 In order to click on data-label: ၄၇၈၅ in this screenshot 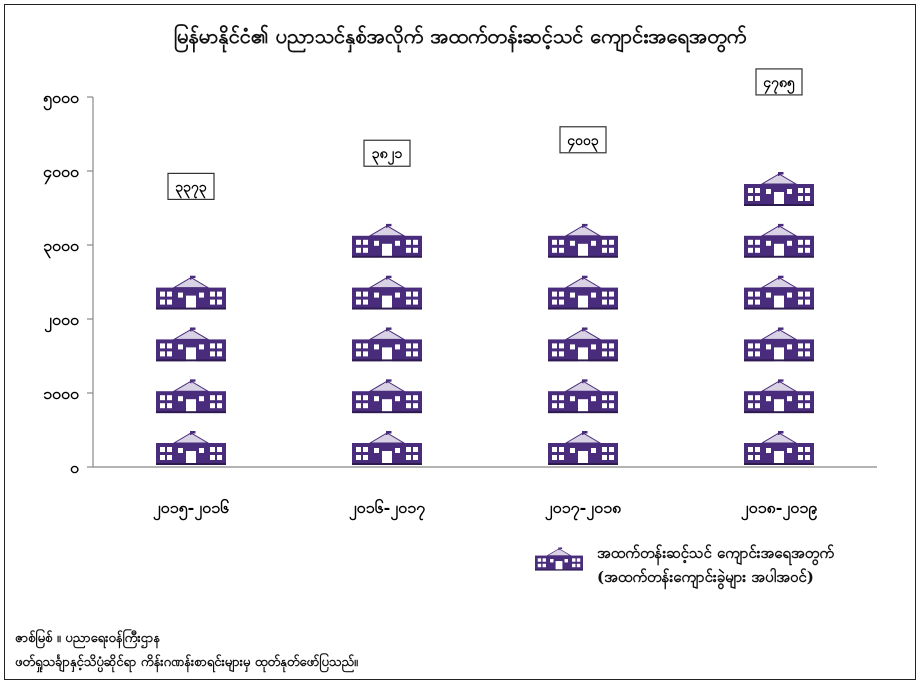, I will do `click(779, 82)`.